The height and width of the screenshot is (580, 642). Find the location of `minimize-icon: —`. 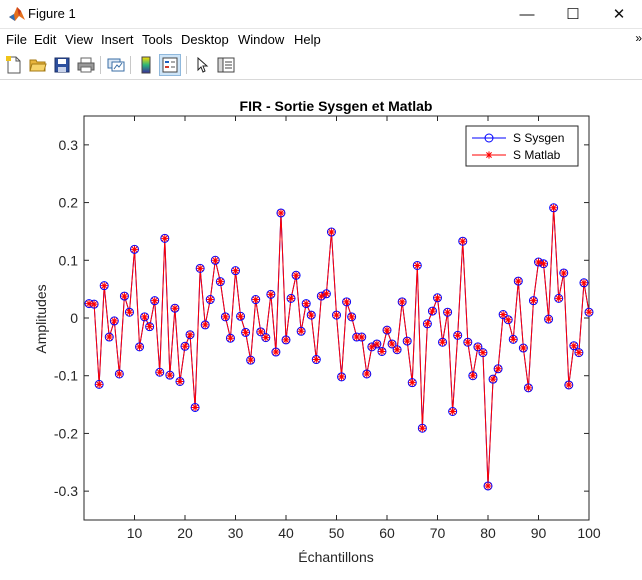

minimize-icon: — is located at coordinates (527, 14).